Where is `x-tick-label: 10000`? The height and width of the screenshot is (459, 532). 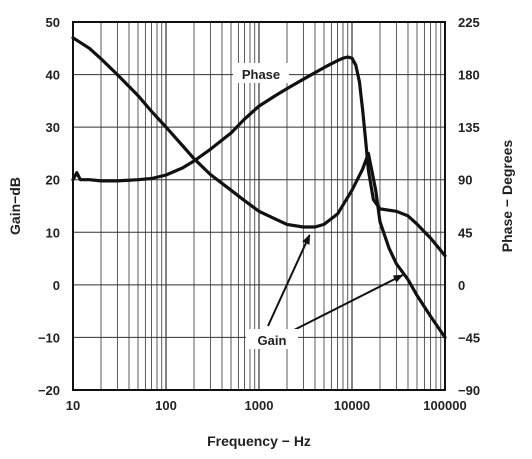 x-tick-label: 10000 is located at coordinates (352, 405).